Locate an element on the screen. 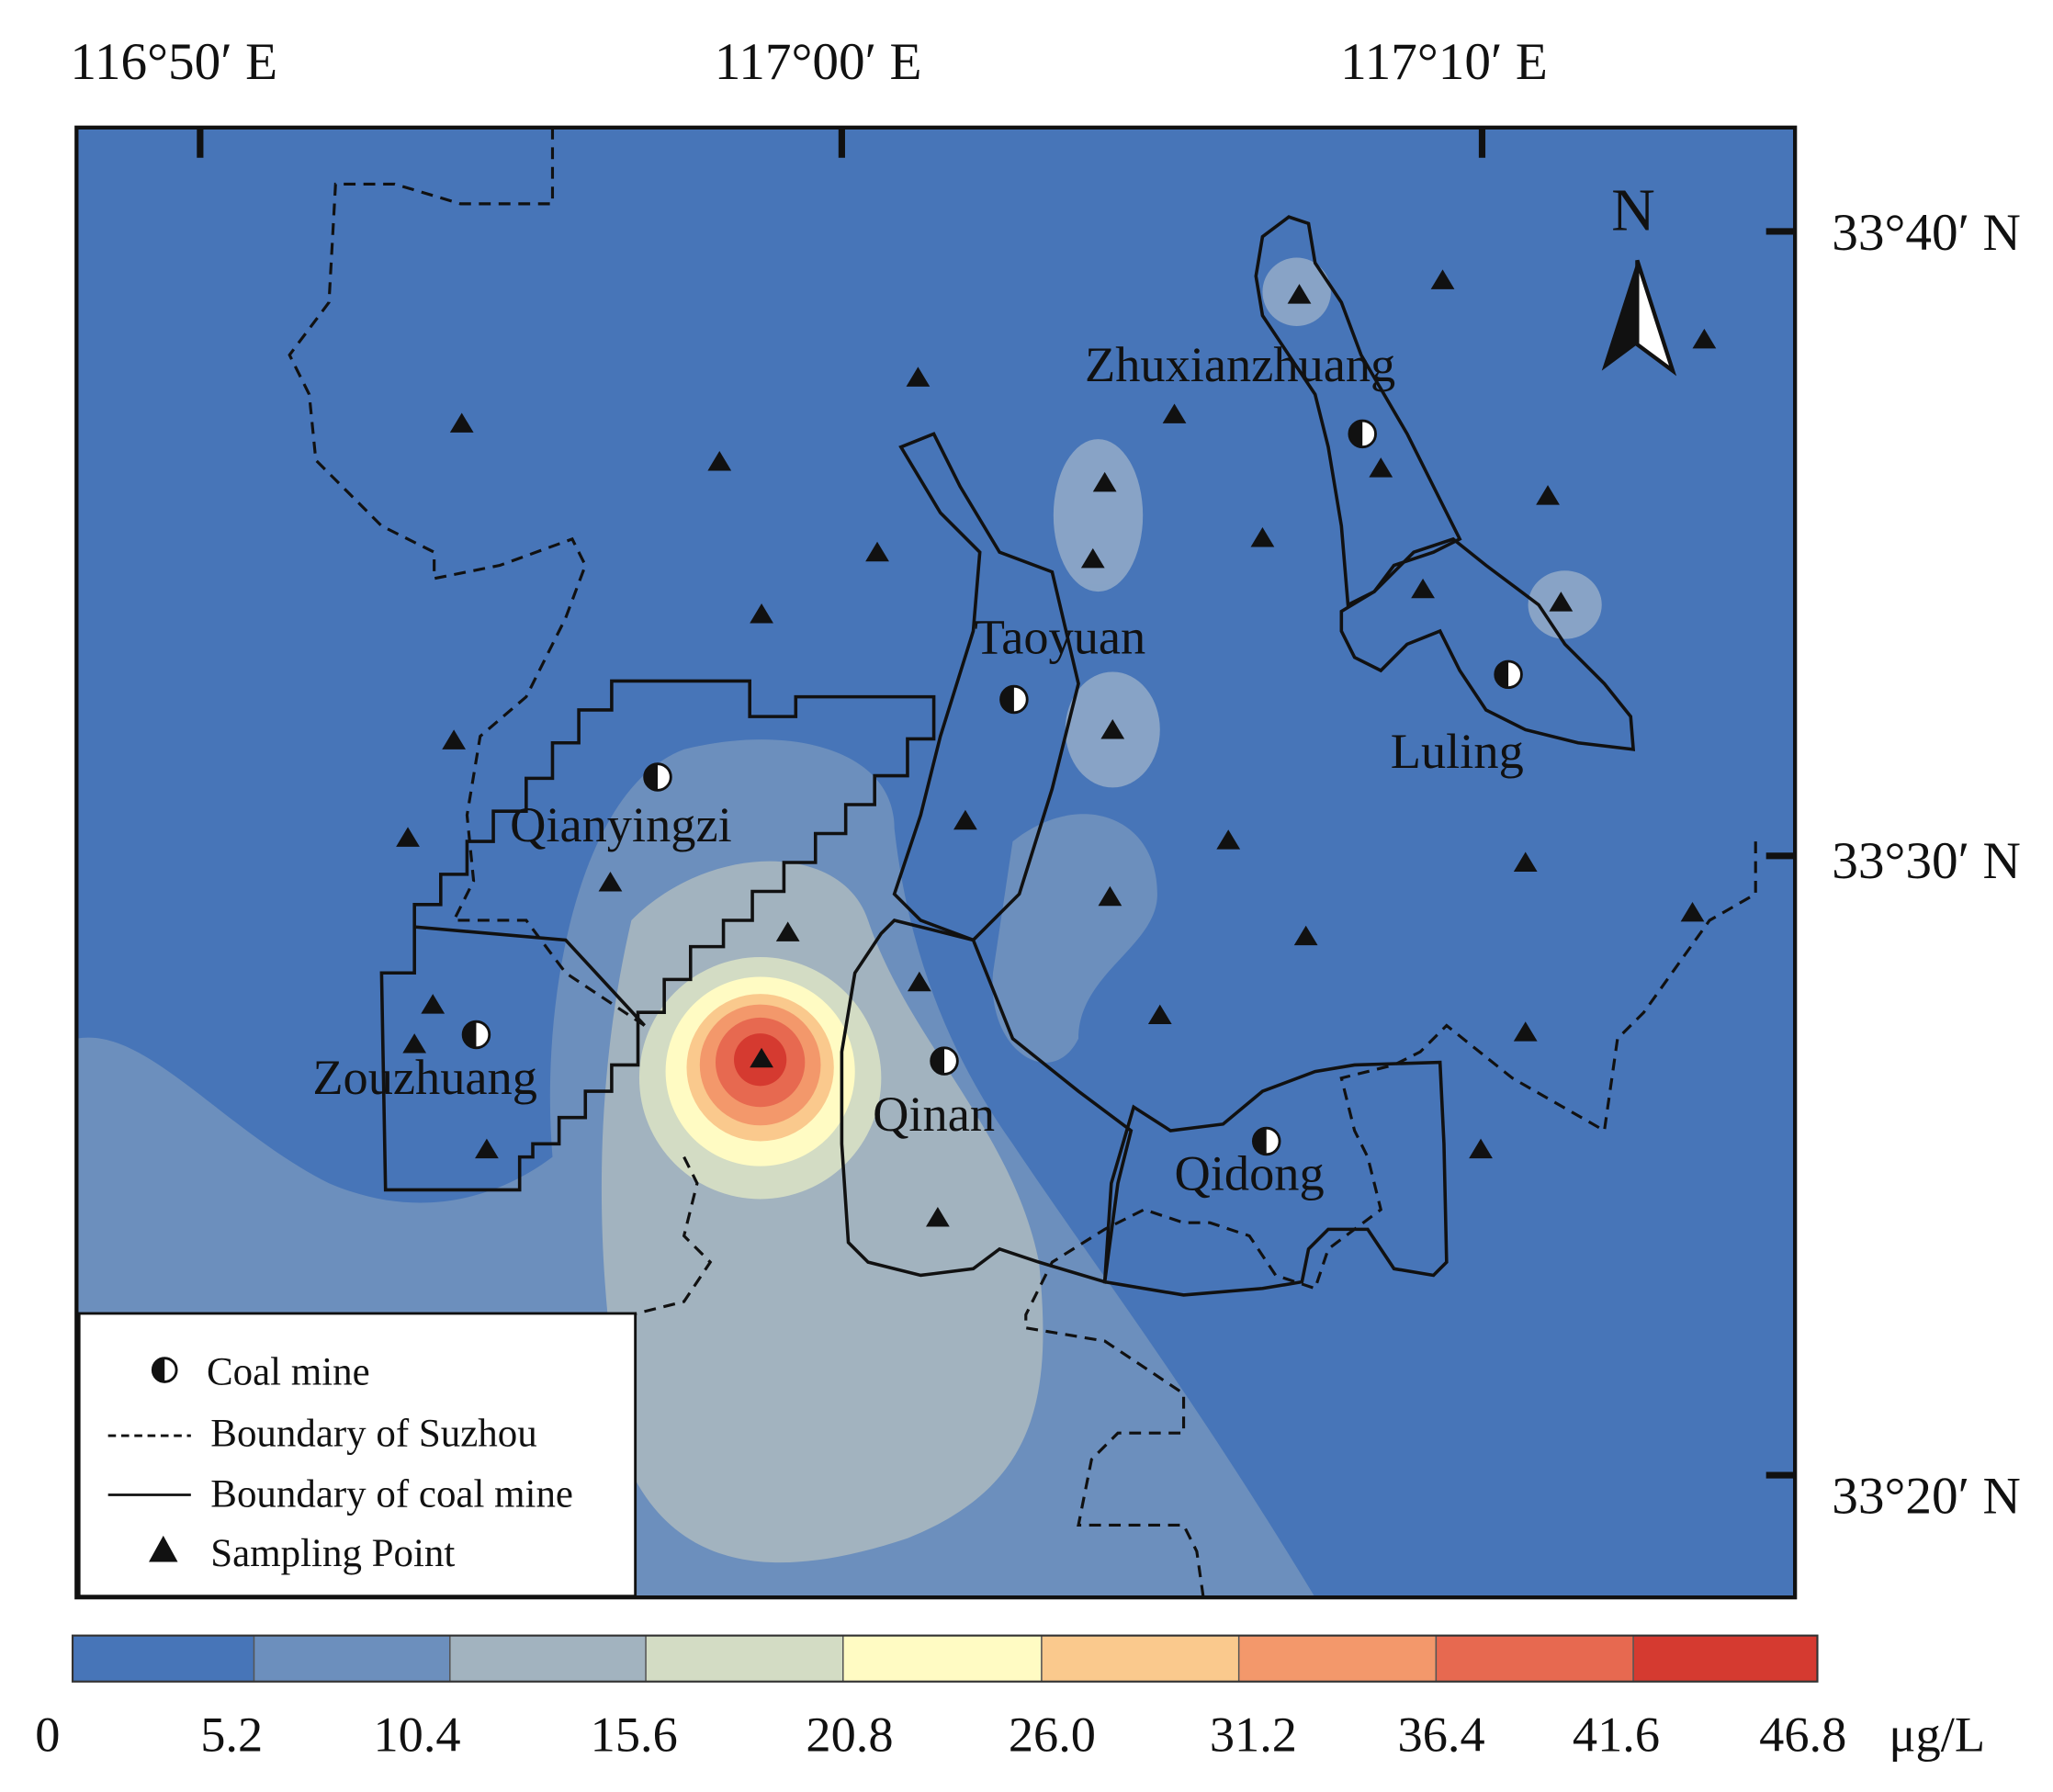  lat-label-2: 33°30′ N is located at coordinates (1926, 861).